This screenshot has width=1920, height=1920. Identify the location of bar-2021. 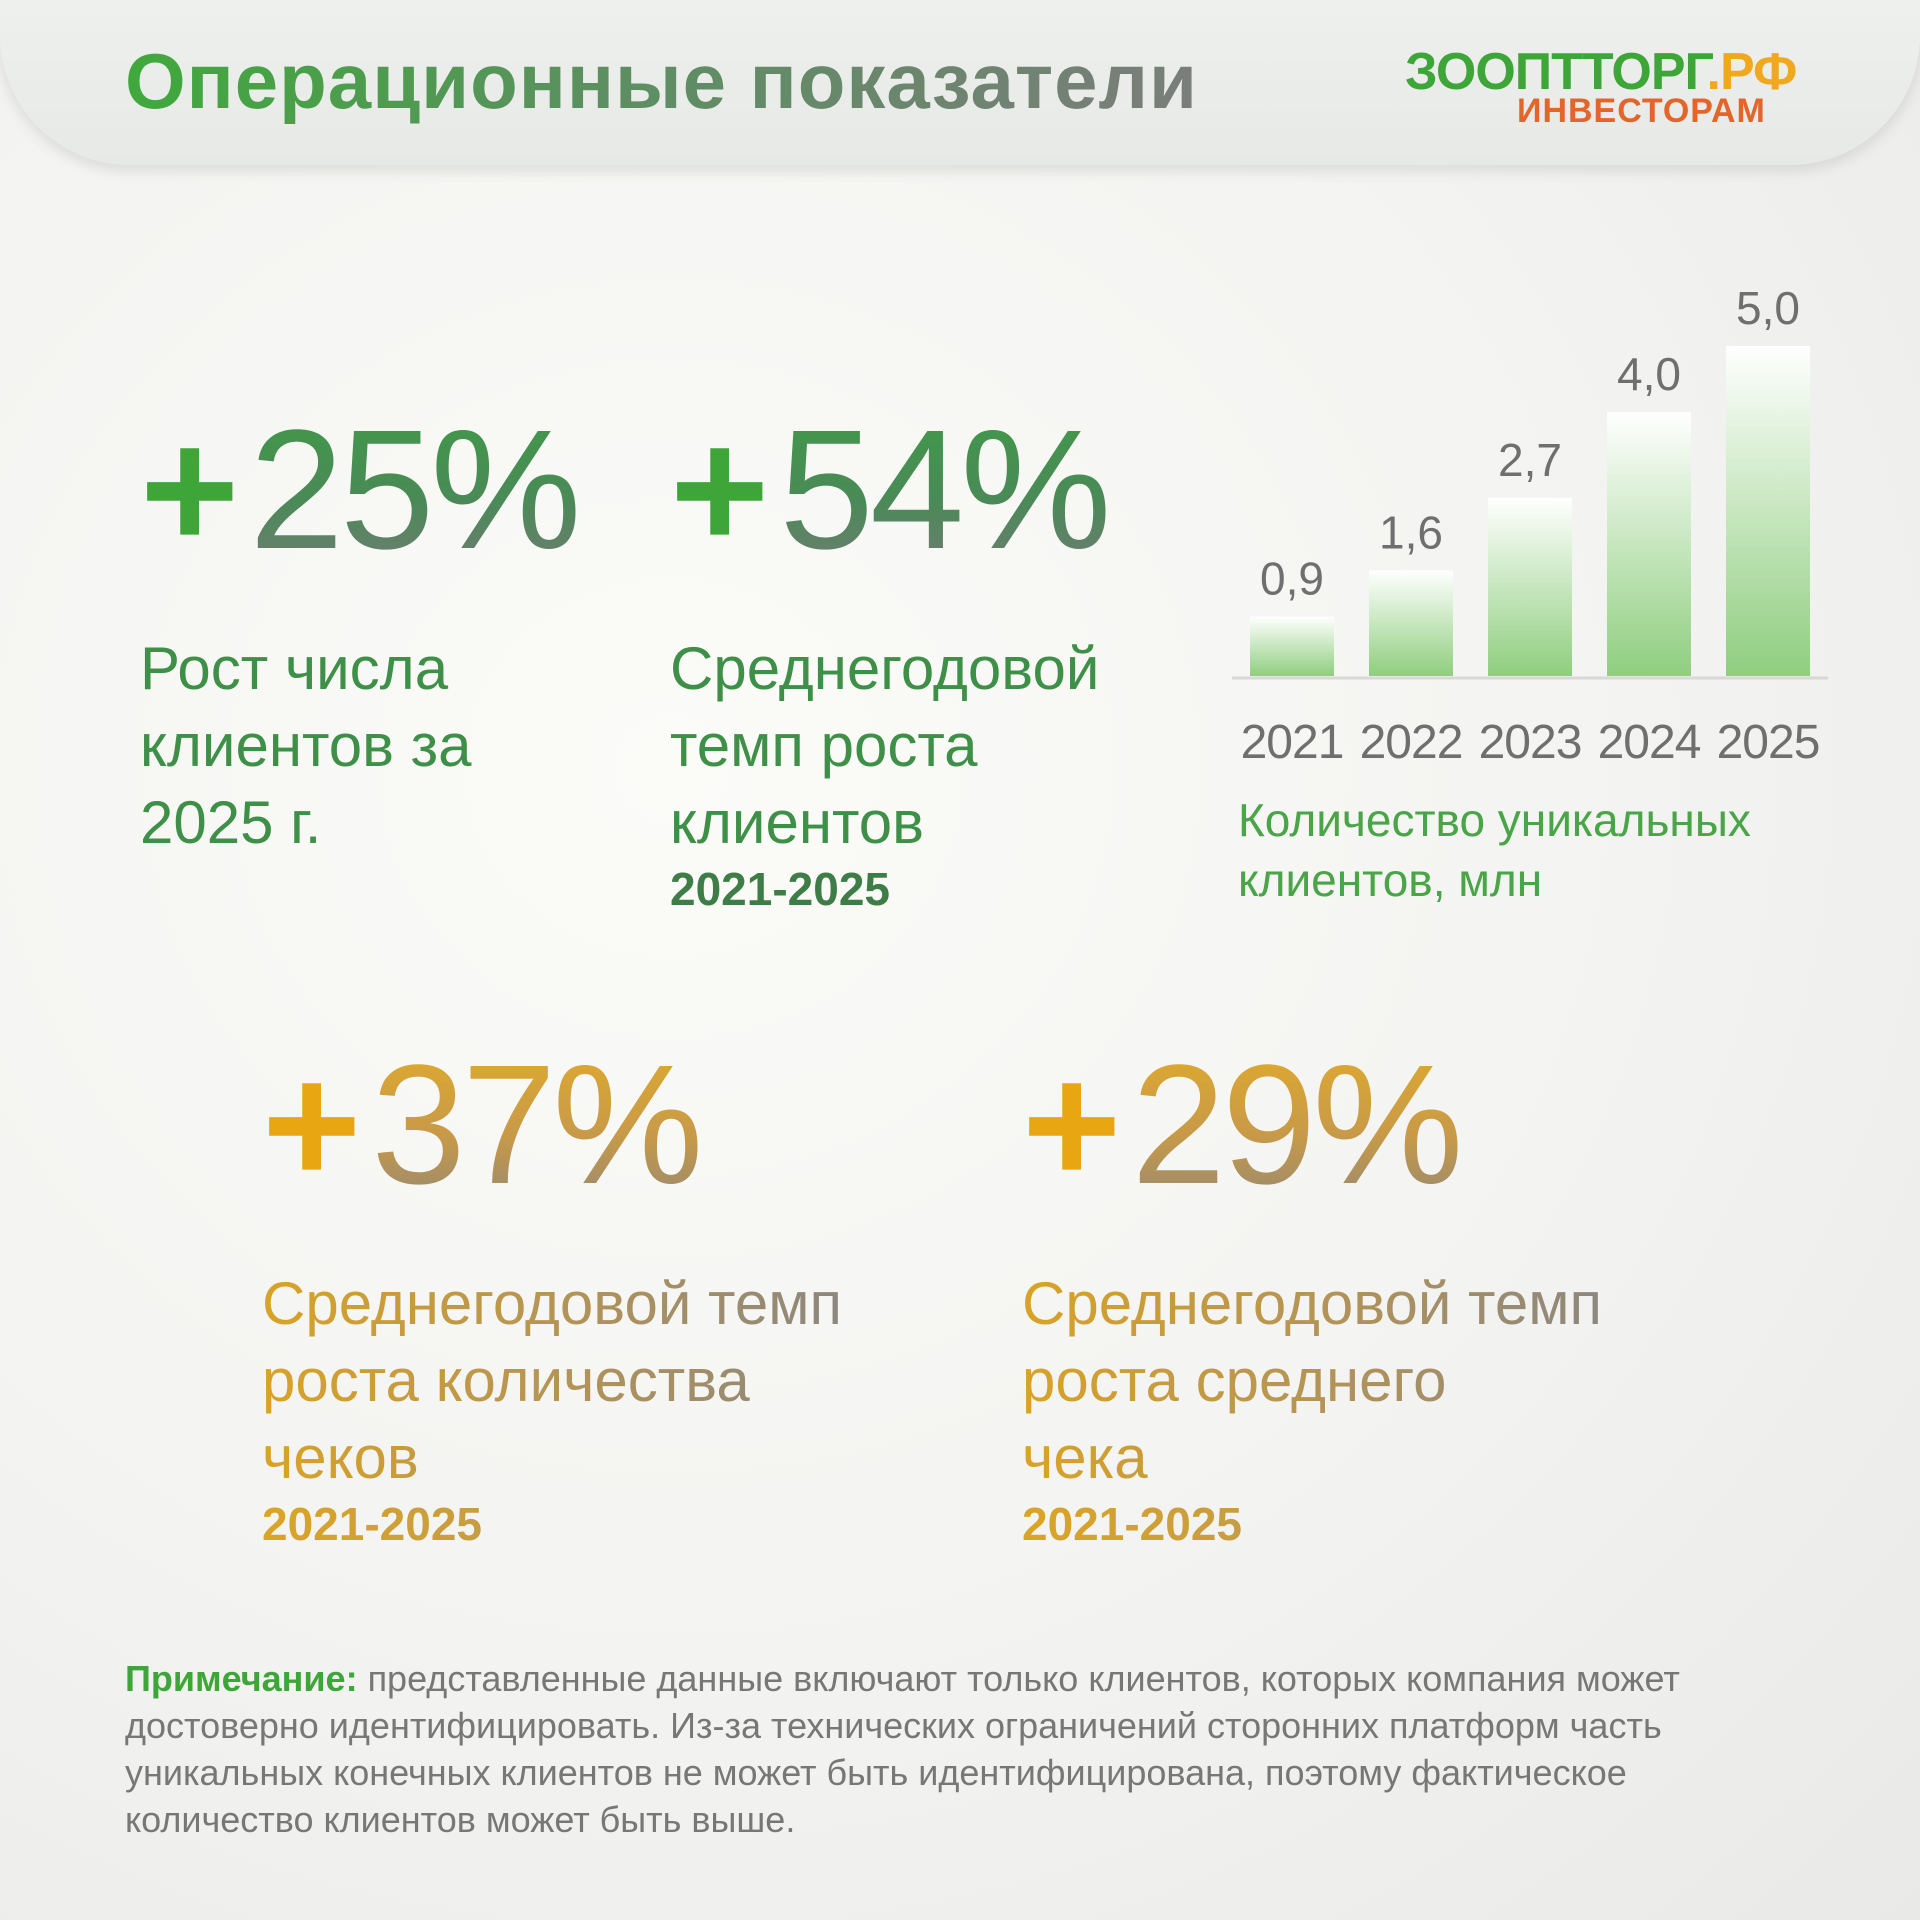
(1292, 646).